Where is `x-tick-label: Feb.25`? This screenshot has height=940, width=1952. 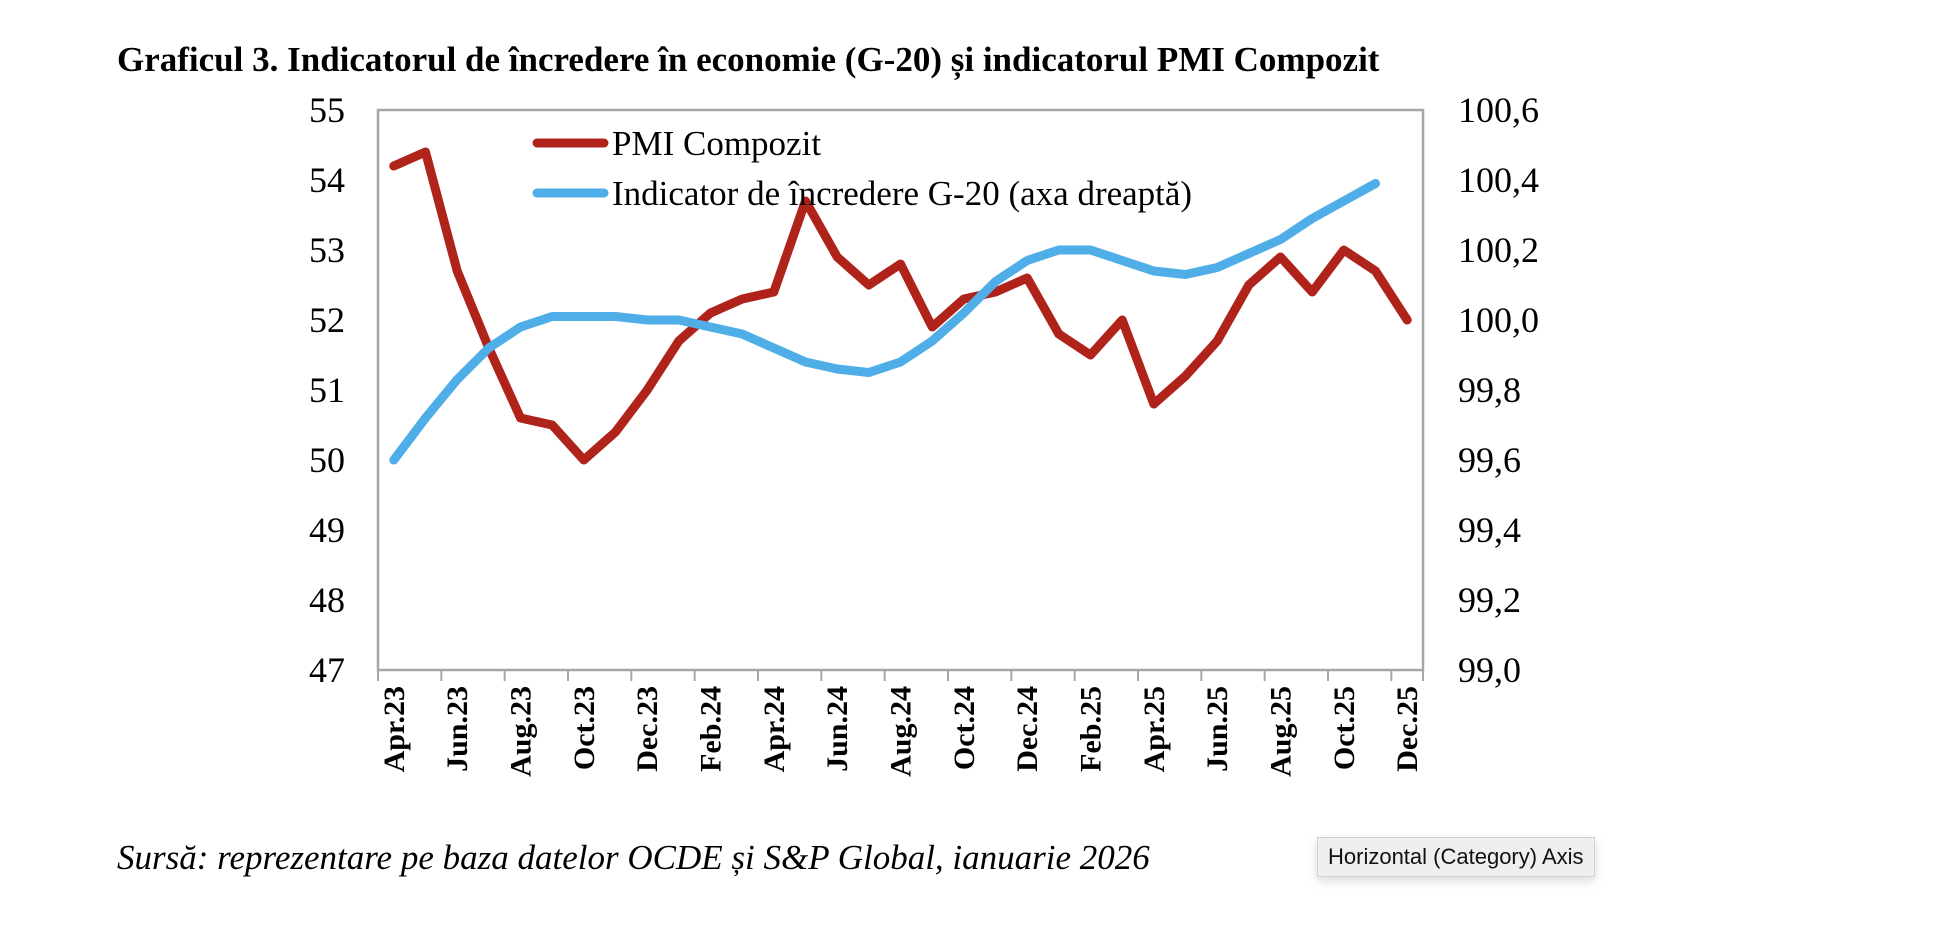 x-tick-label: Feb.25 is located at coordinates (1091, 729).